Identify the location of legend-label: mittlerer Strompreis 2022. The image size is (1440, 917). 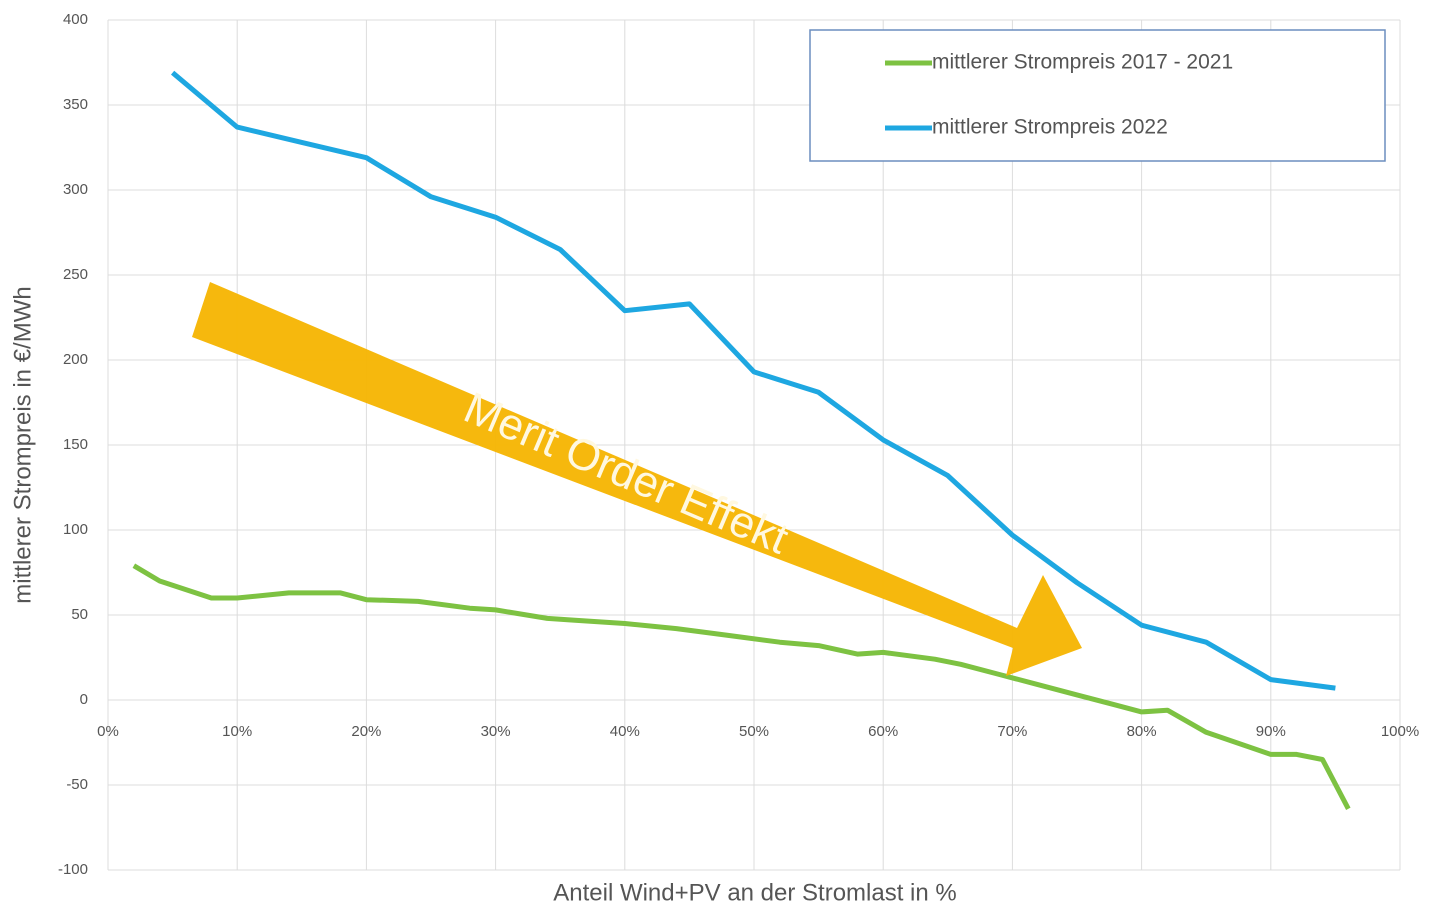
(1050, 127).